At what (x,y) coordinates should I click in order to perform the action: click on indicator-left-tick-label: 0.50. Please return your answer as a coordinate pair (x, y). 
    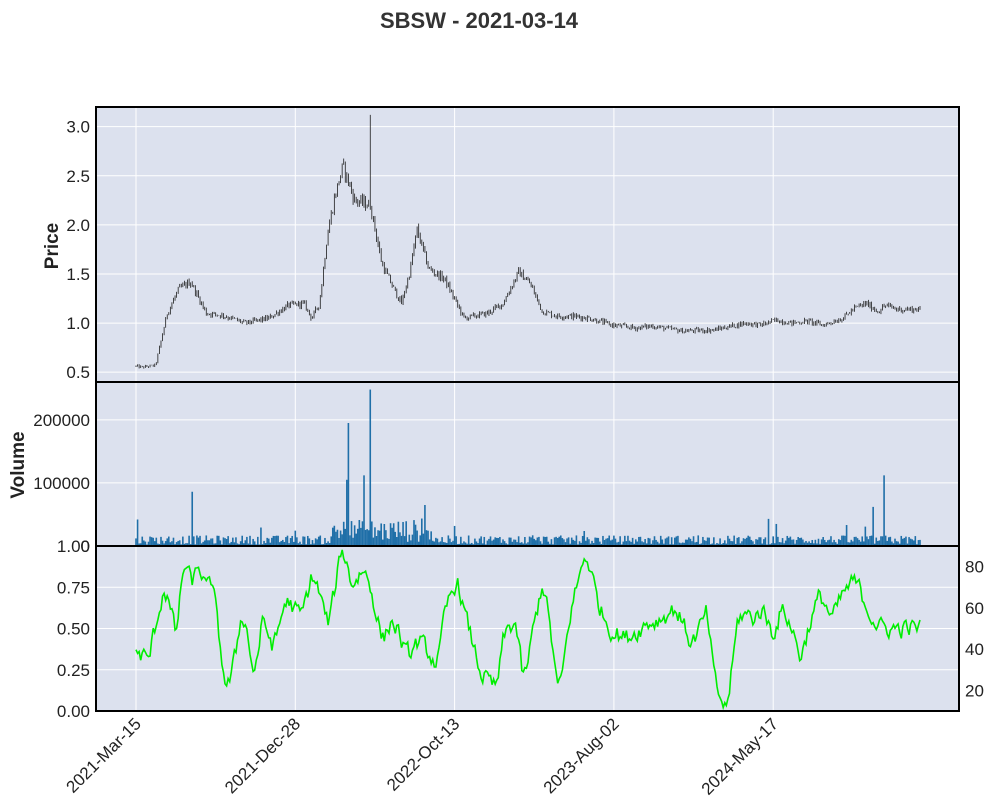
    Looking at the image, I should click on (73, 629).